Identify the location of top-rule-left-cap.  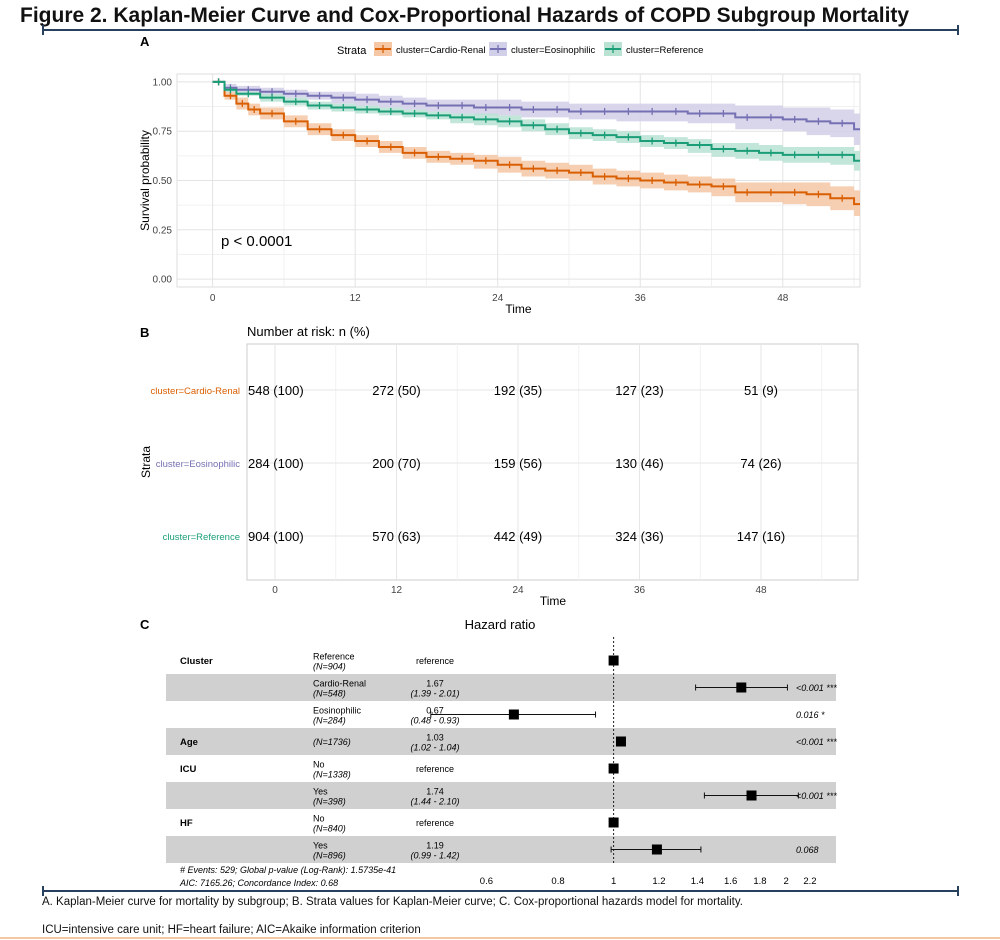
(43, 30).